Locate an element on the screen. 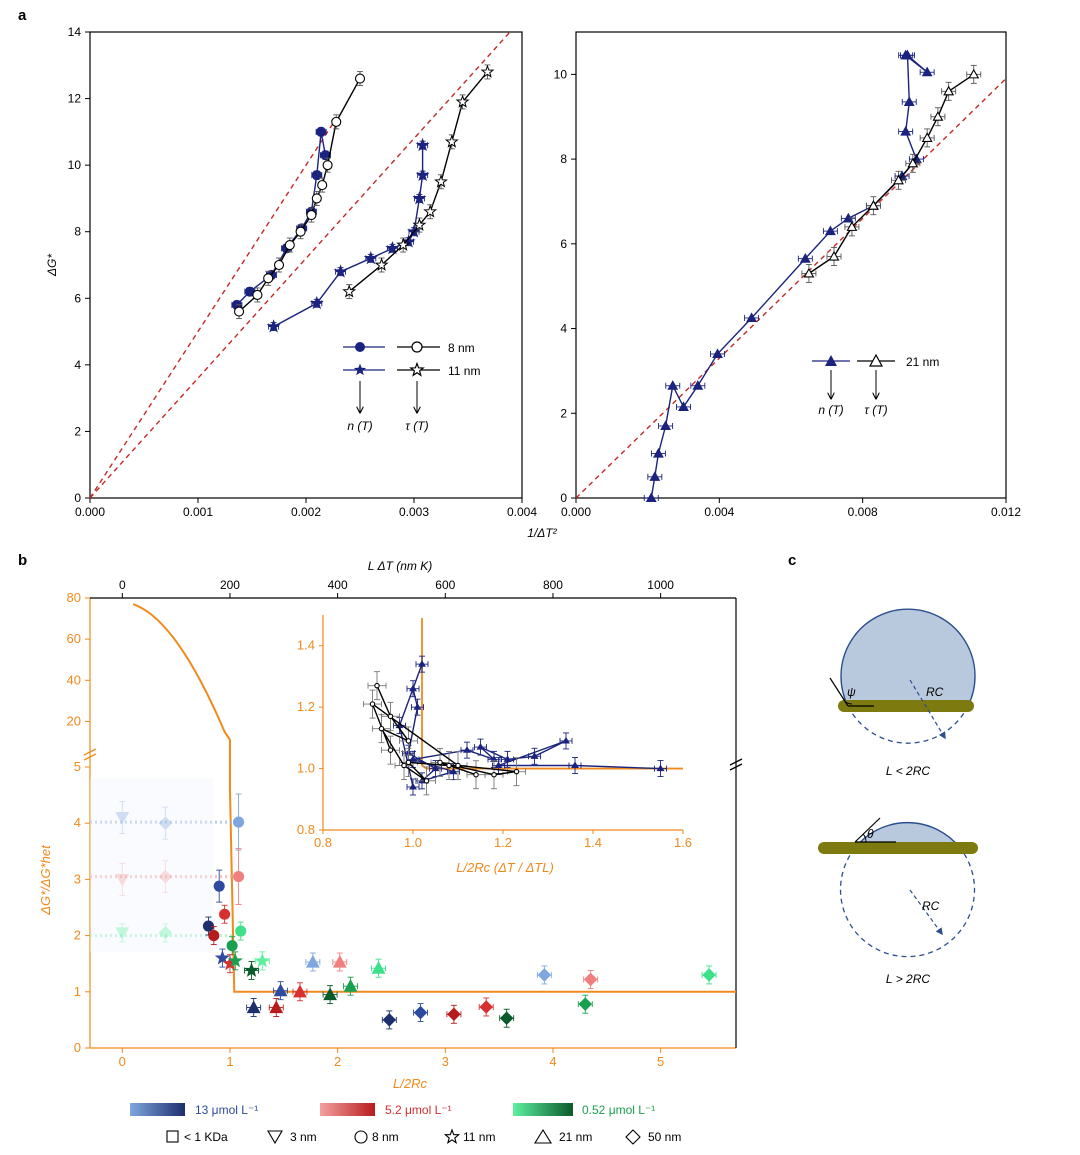 The image size is (1080, 1155). legend-marker-triangle-filled is located at coordinates (831, 360).